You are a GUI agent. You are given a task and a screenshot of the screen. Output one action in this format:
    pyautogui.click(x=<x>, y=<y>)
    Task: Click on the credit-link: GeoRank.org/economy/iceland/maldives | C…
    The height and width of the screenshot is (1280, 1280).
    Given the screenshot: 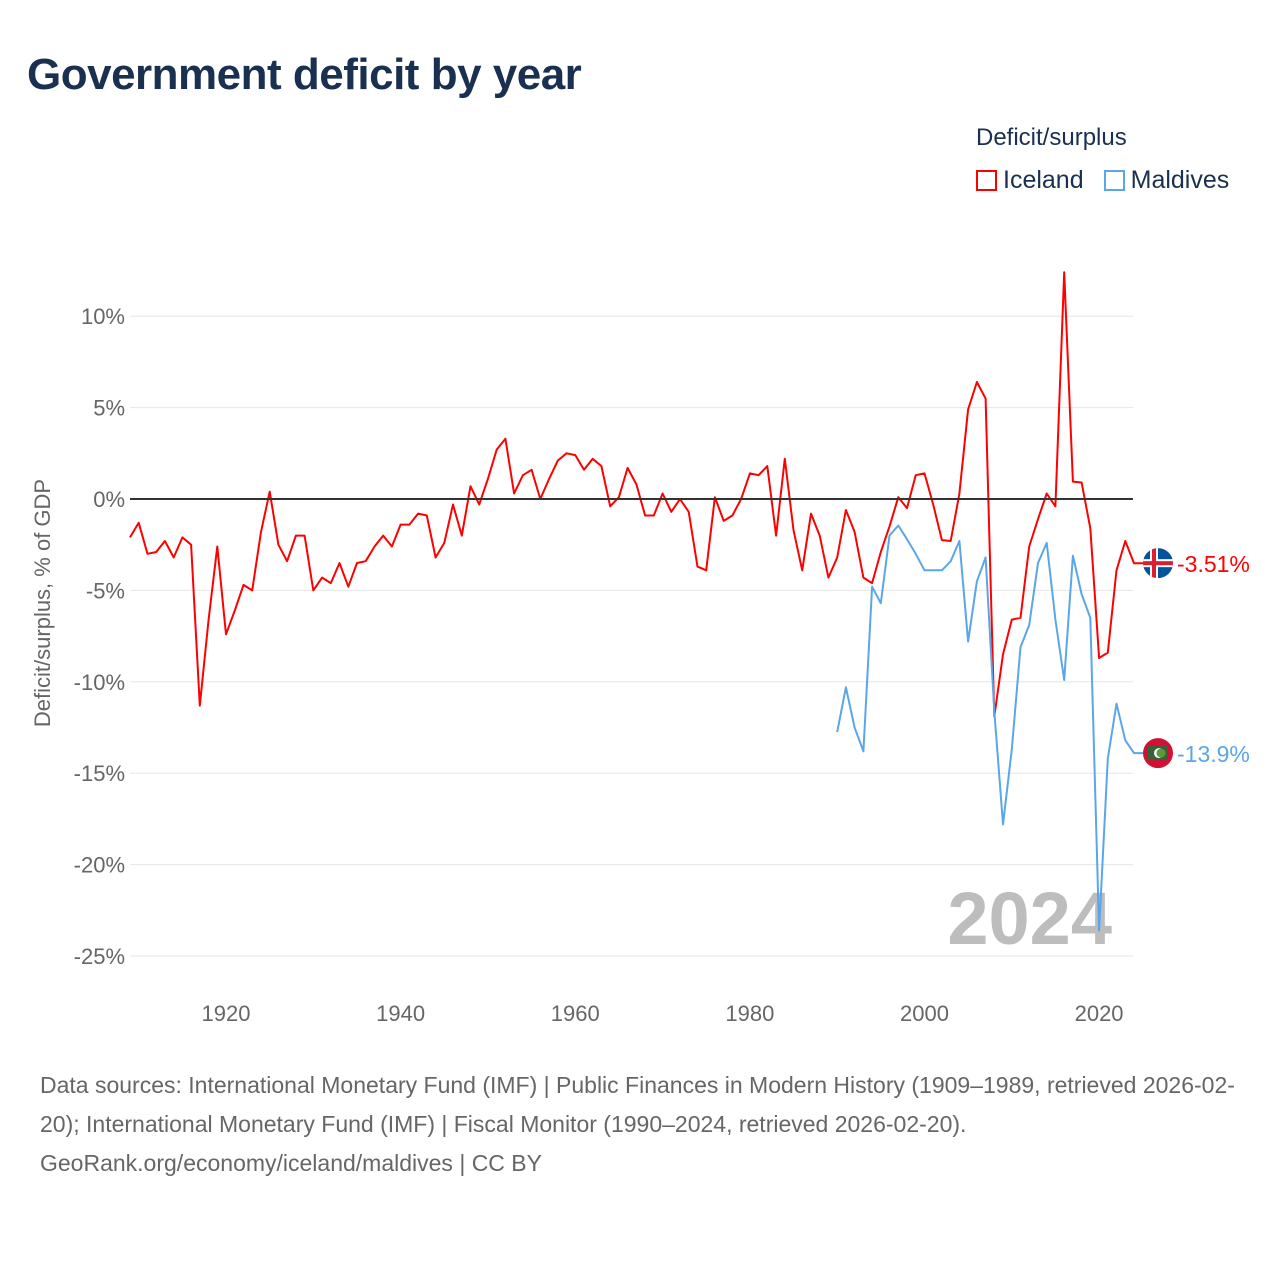 What is the action you would take?
    pyautogui.click(x=291, y=1163)
    